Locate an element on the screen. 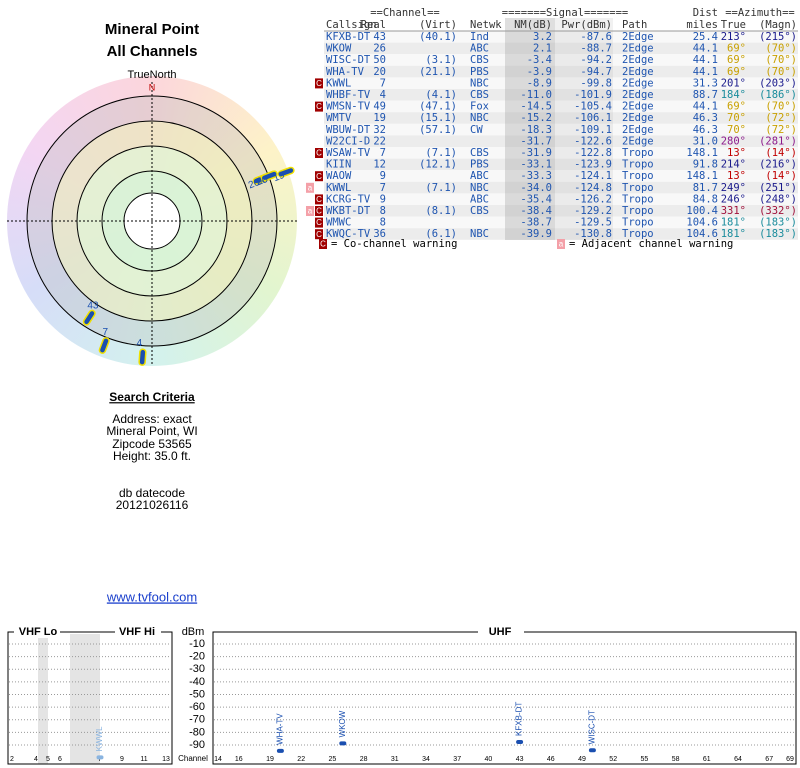  cell: 3.2 is located at coordinates (542, 37).